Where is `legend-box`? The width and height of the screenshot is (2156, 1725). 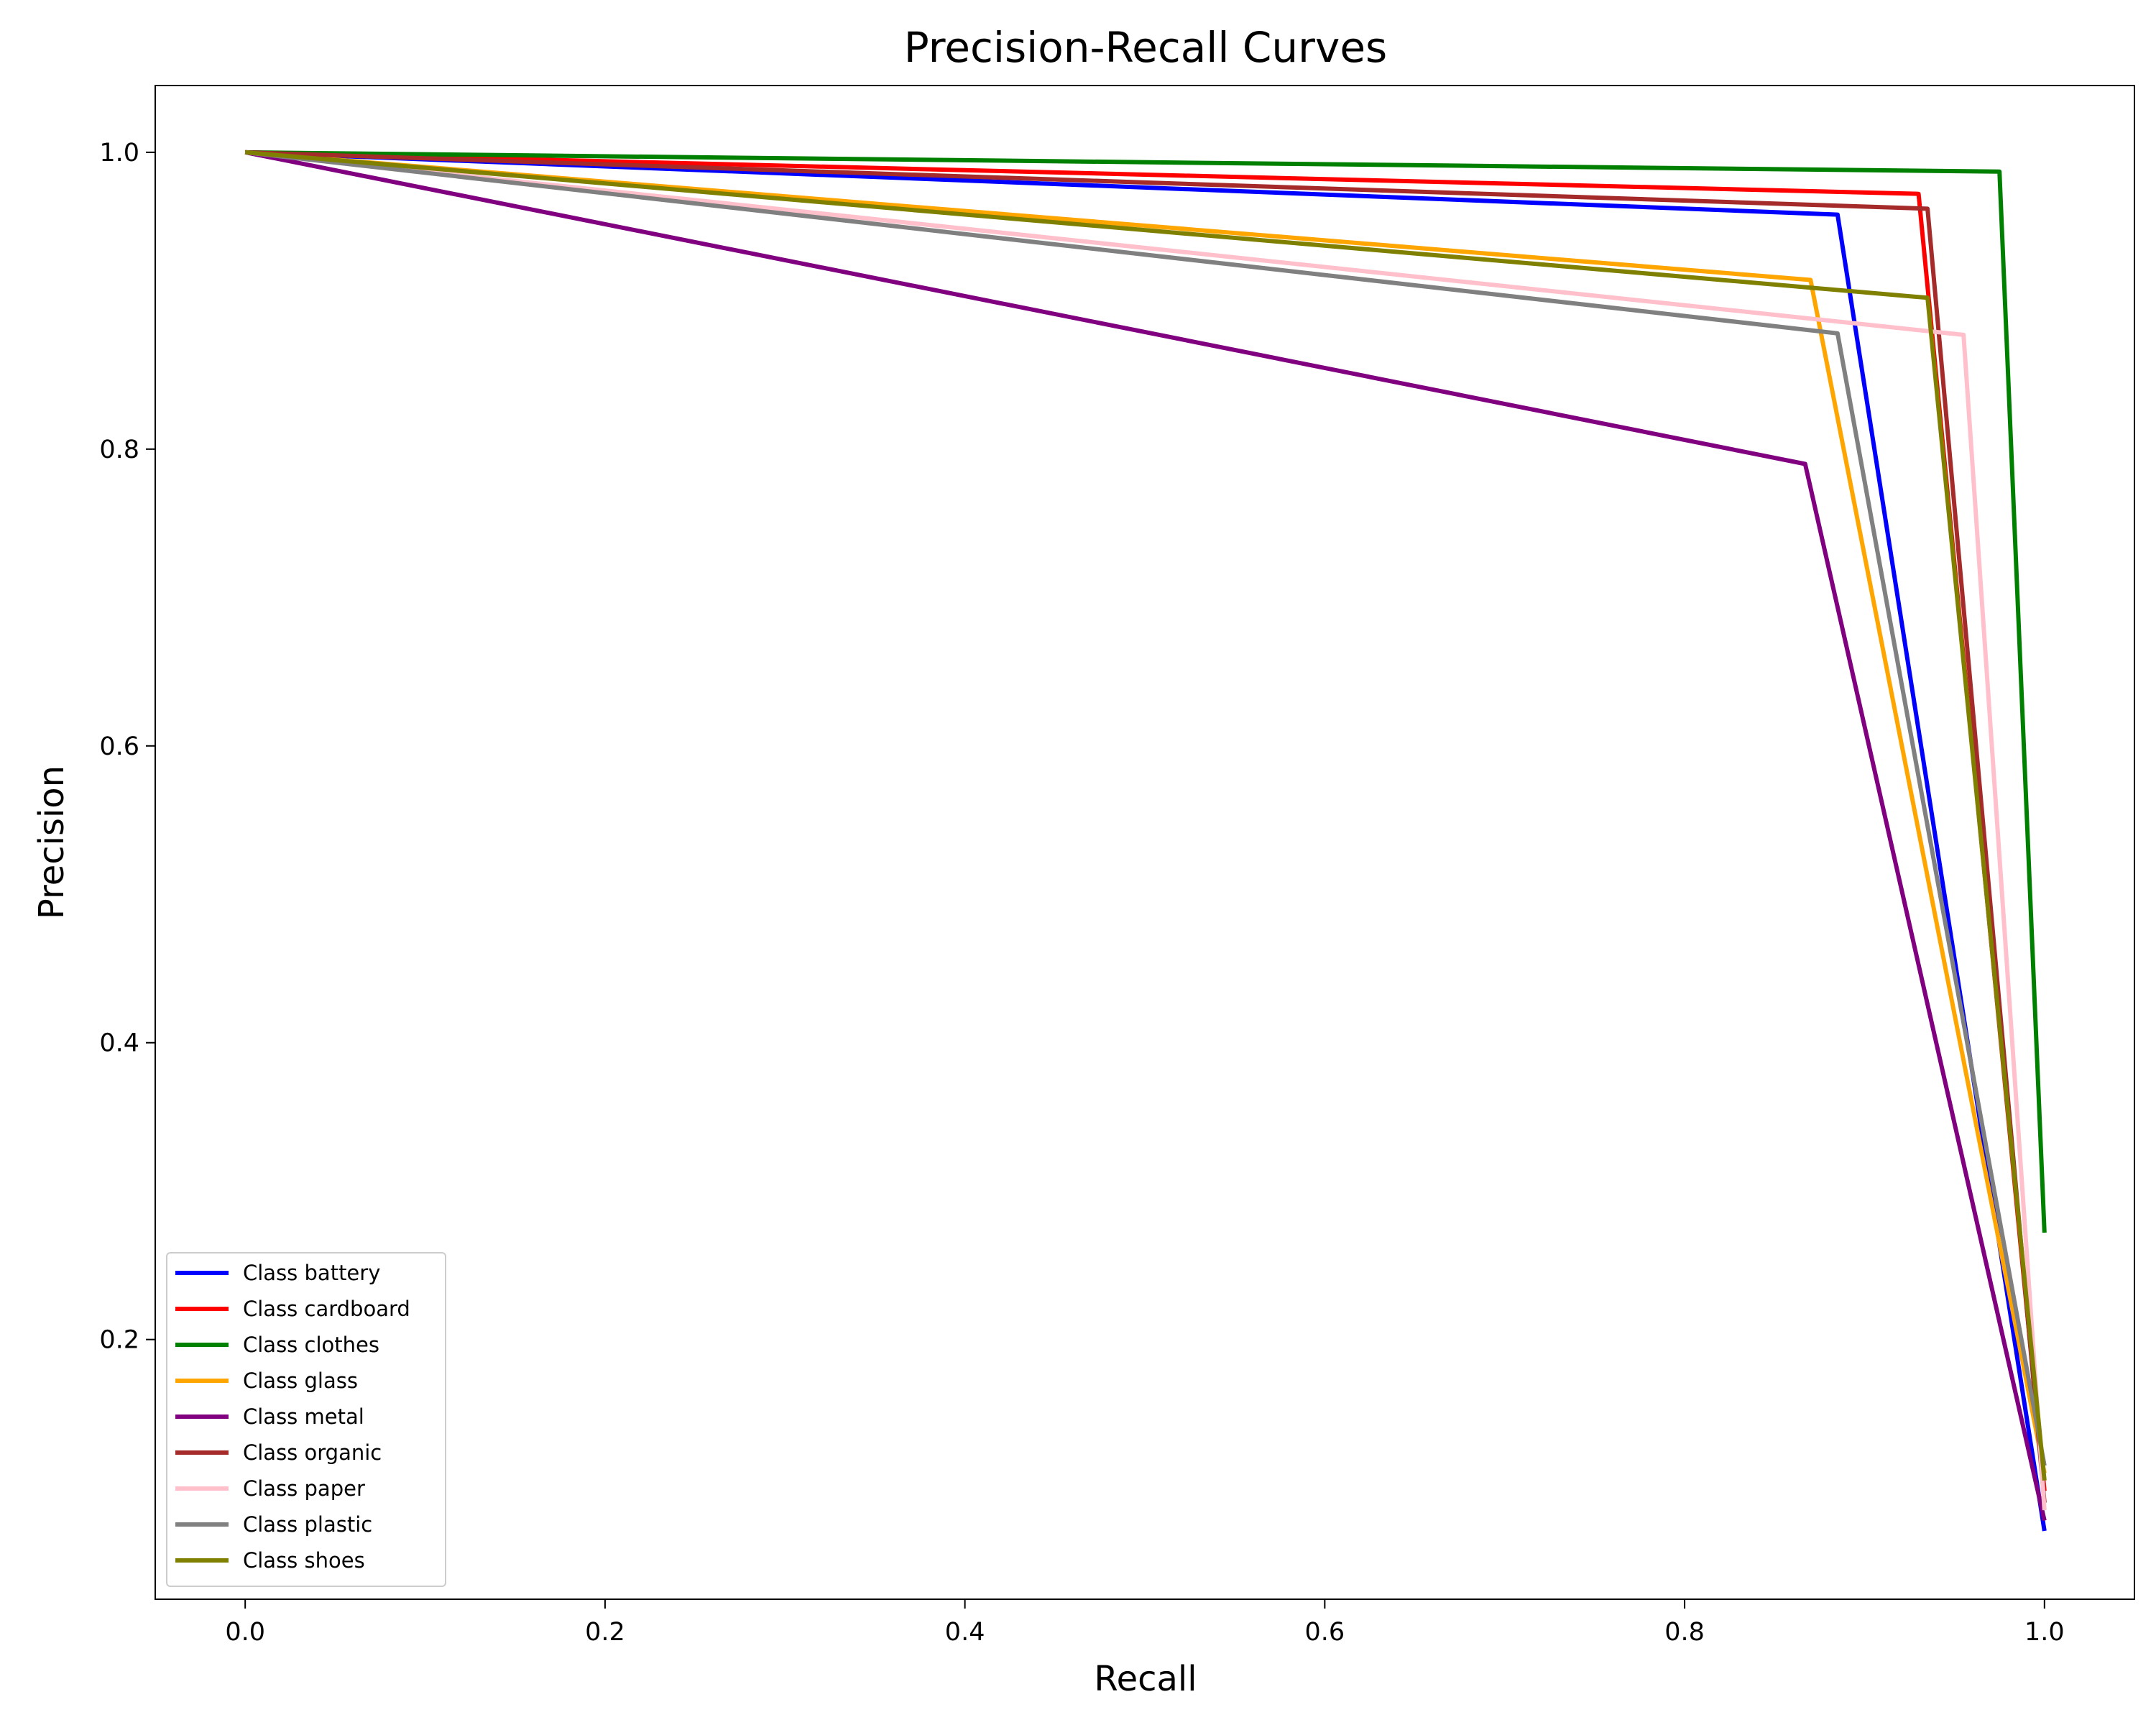
legend-box is located at coordinates (306, 1419).